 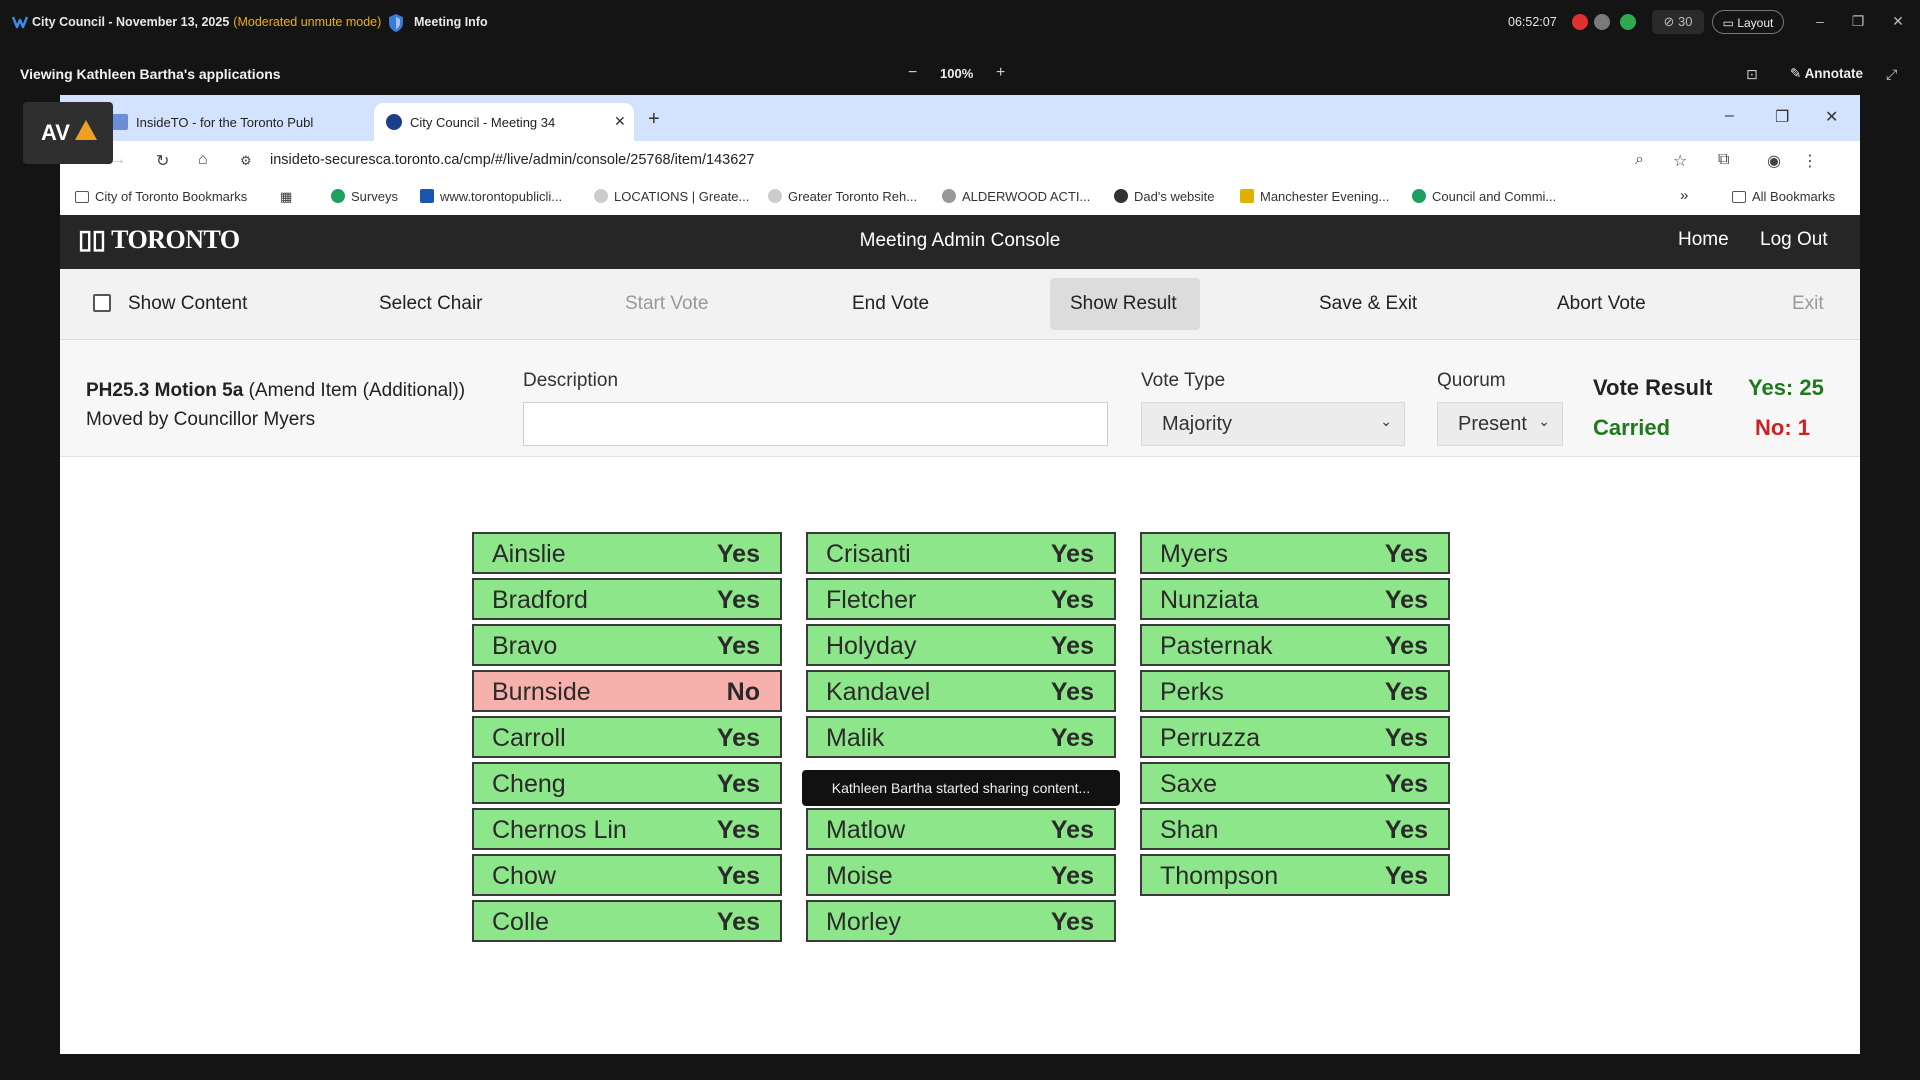 I want to click on privacy-icon, so click(x=1602, y=22).